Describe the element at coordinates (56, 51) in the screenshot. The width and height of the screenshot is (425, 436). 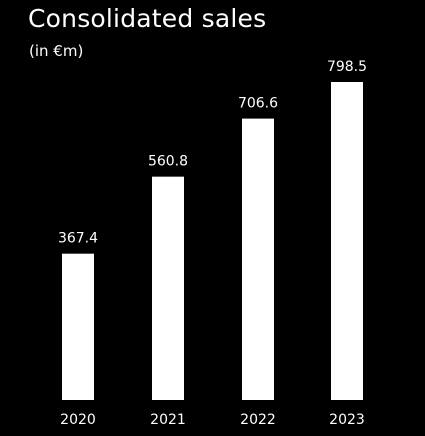
I see `chart-subtitle: (in €m)` at that location.